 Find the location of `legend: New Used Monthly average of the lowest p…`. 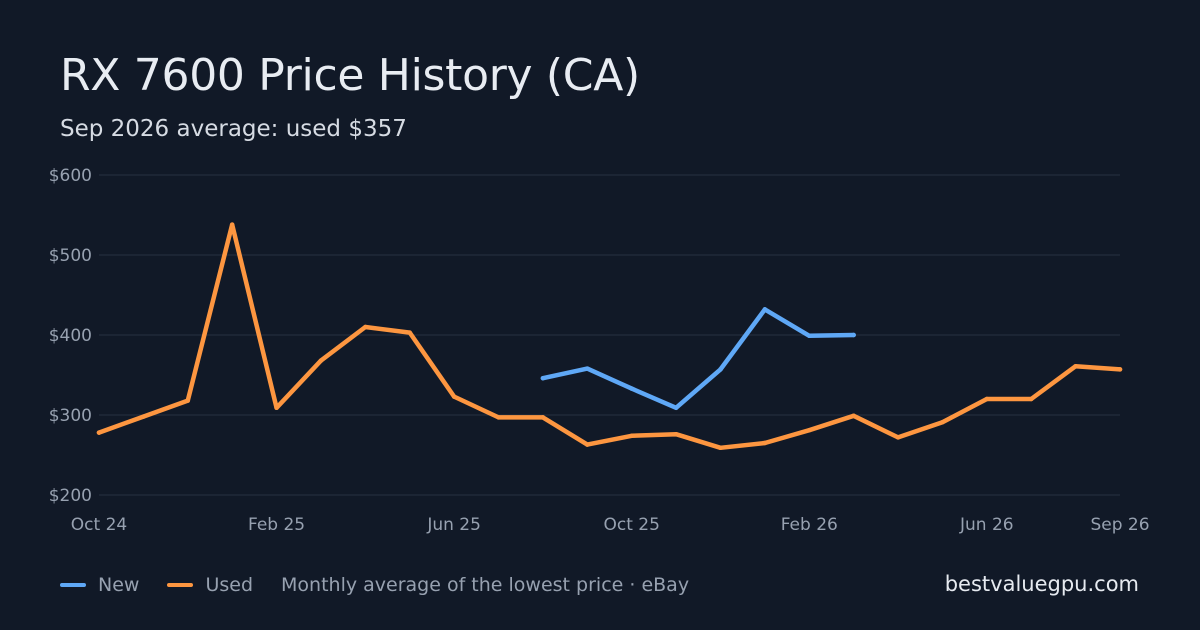

legend: New Used Monthly average of the lowest p… is located at coordinates (374, 585).